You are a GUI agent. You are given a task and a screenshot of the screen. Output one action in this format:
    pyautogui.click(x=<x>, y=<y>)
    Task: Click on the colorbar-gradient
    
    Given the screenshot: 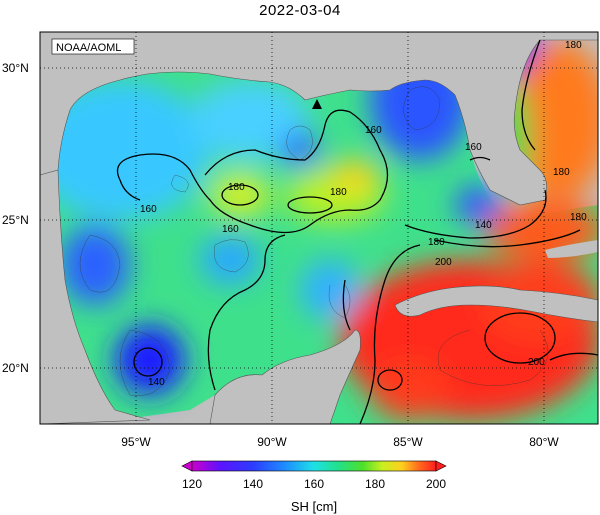 What is the action you would take?
    pyautogui.click(x=314, y=466)
    